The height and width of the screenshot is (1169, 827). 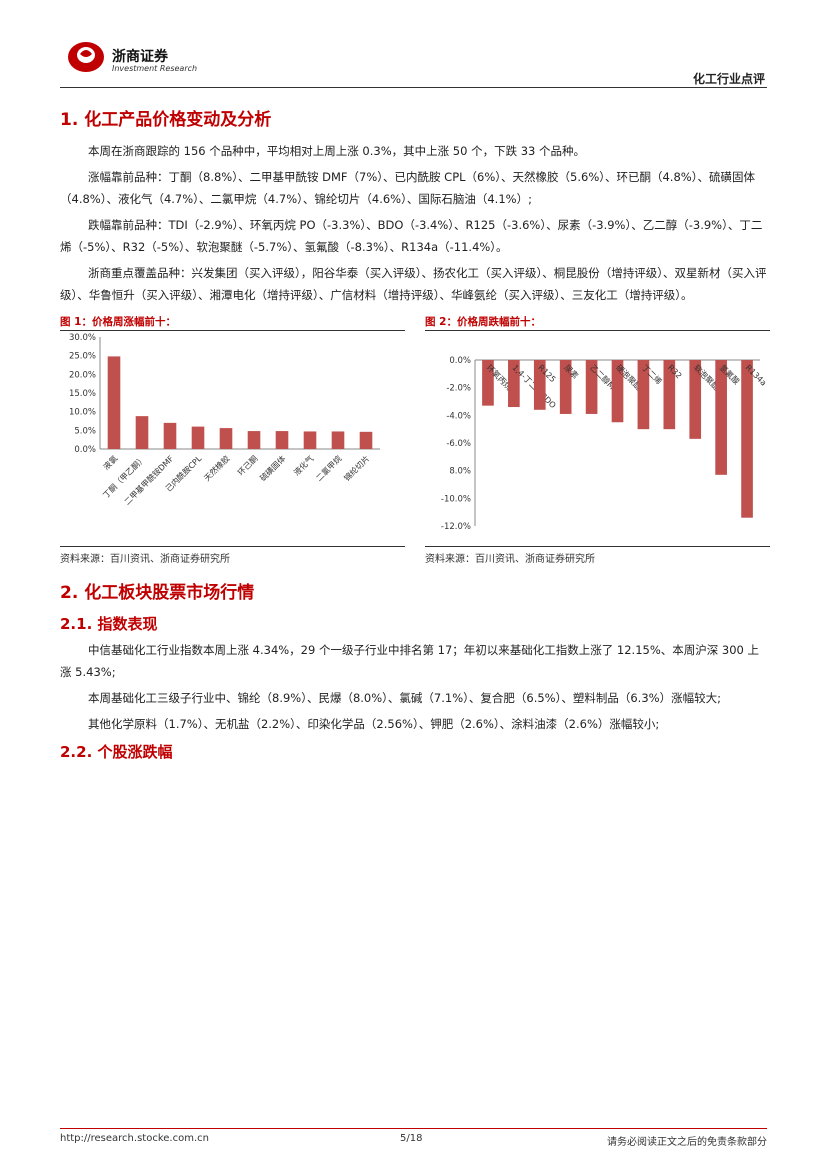 I want to click on figure-2-caption: 图 2：价格周跌幅前十：, so click(x=483, y=322).